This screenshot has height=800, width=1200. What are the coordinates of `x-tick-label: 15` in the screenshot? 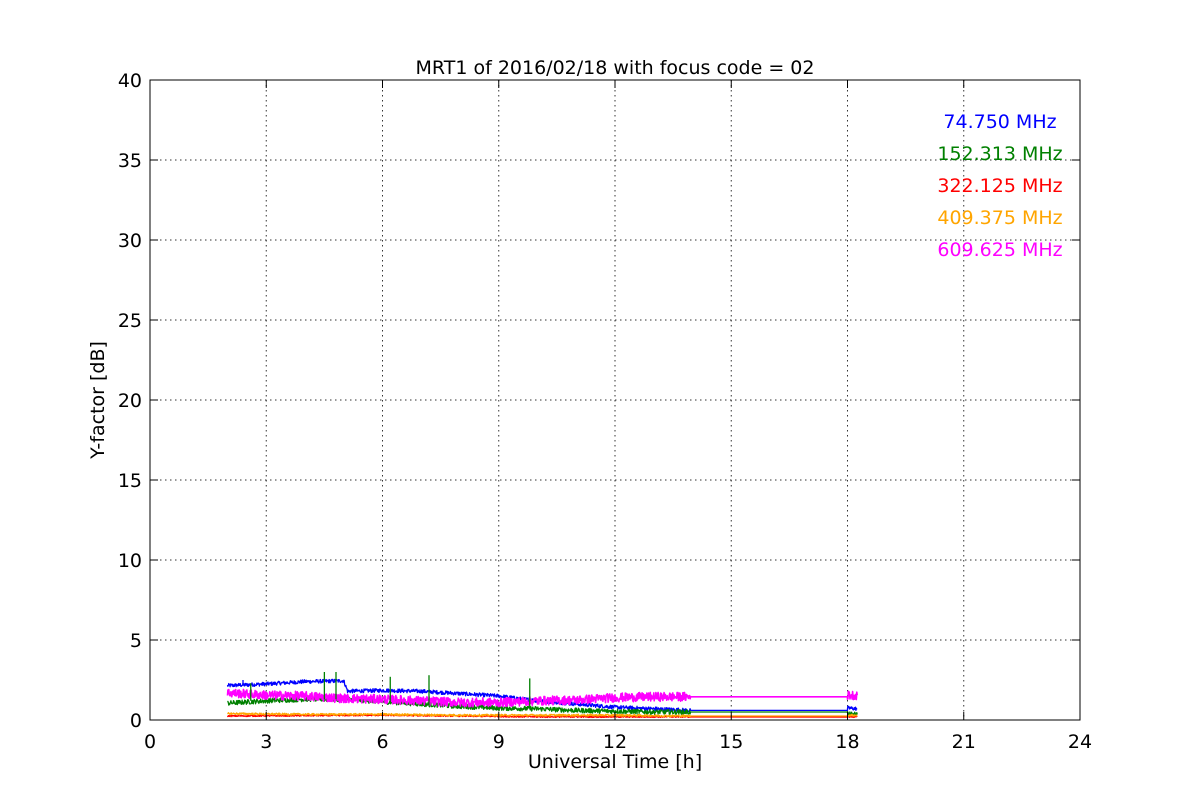 It's located at (731, 742).